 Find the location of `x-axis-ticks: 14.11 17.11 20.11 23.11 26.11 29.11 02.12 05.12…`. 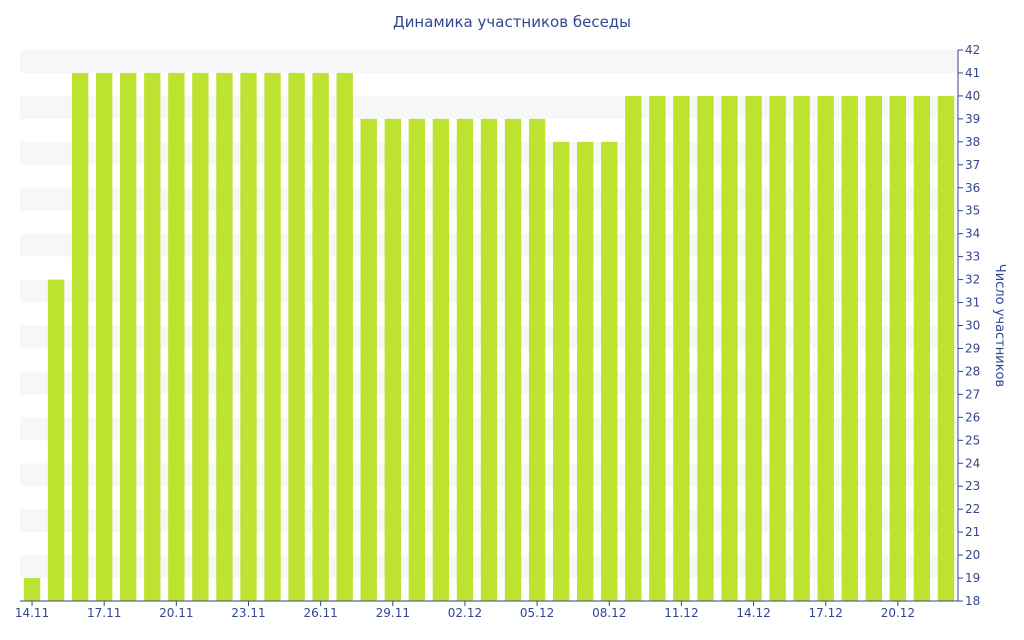

x-axis-ticks: 14.11 17.11 20.11 23.11 26.11 29.11 02.12 05.12… is located at coordinates (465, 610).